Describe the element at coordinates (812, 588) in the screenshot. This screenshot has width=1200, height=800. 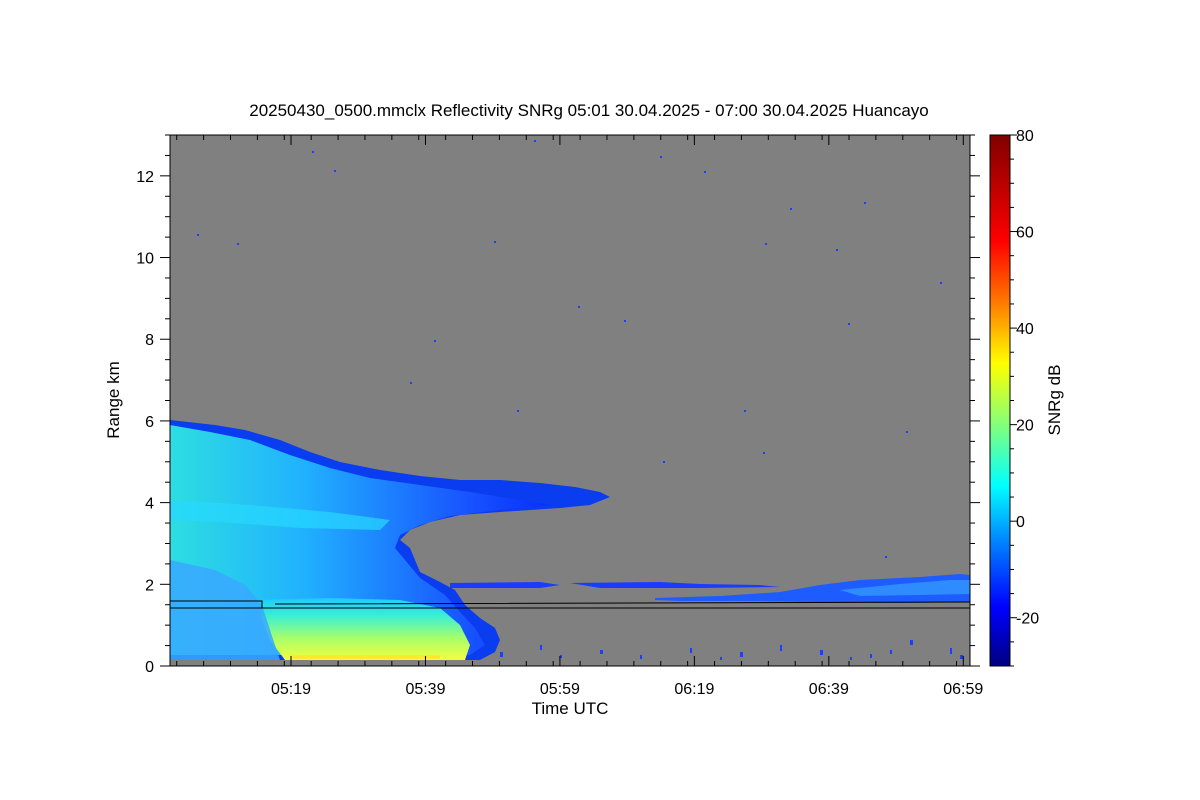
I see `echo-thin-layer-right` at that location.